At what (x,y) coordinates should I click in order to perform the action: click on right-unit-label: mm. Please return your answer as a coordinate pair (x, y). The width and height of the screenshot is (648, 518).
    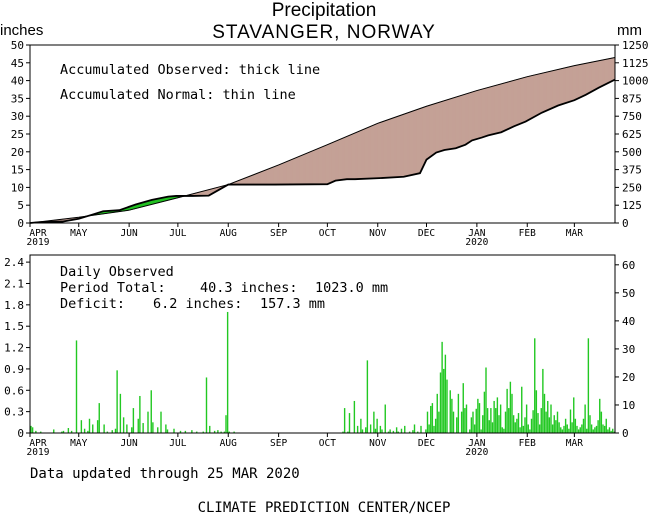
    Looking at the image, I should click on (629, 30).